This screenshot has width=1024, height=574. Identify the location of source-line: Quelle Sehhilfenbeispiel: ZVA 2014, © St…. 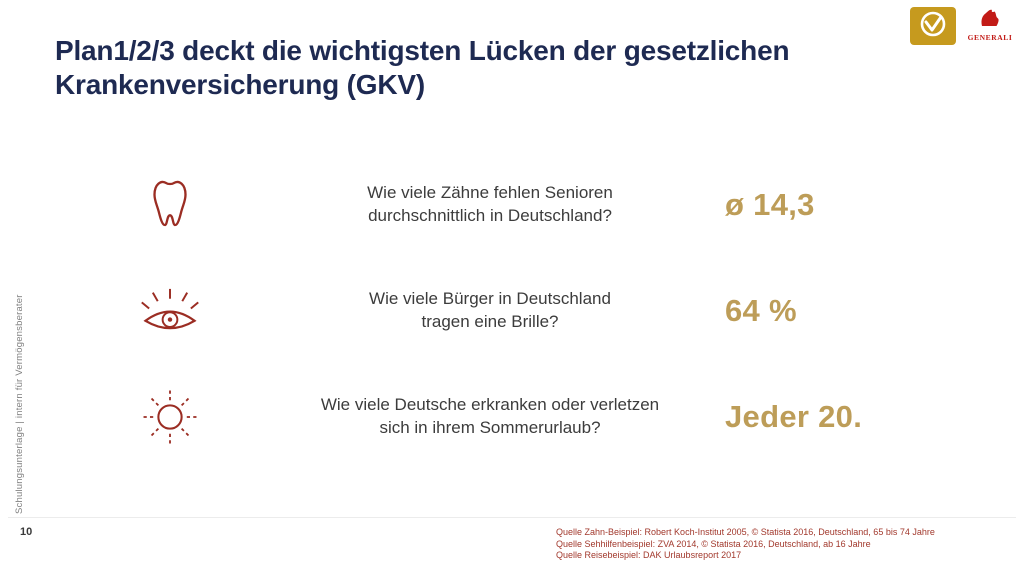
(713, 543).